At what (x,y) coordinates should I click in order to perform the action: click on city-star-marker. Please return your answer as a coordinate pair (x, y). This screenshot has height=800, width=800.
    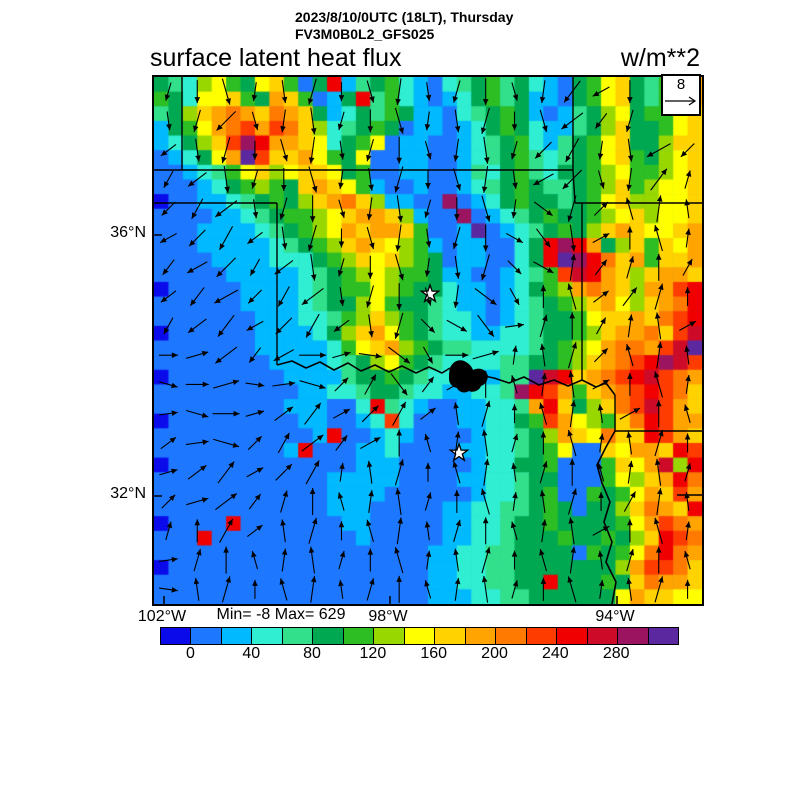
    Looking at the image, I should click on (459, 452).